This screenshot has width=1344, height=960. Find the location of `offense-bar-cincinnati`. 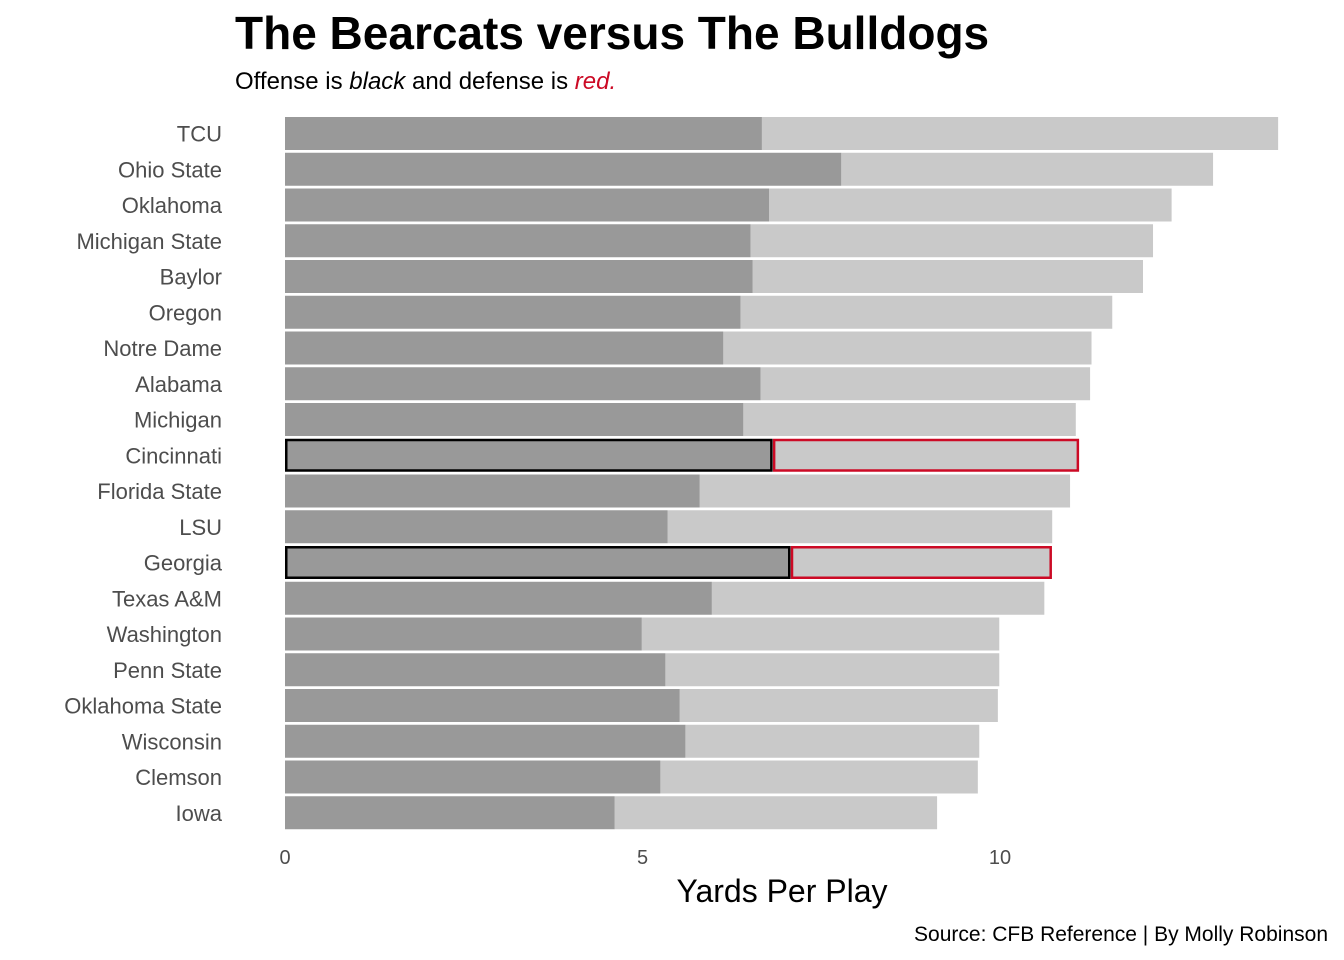

offense-bar-cincinnati is located at coordinates (529, 455).